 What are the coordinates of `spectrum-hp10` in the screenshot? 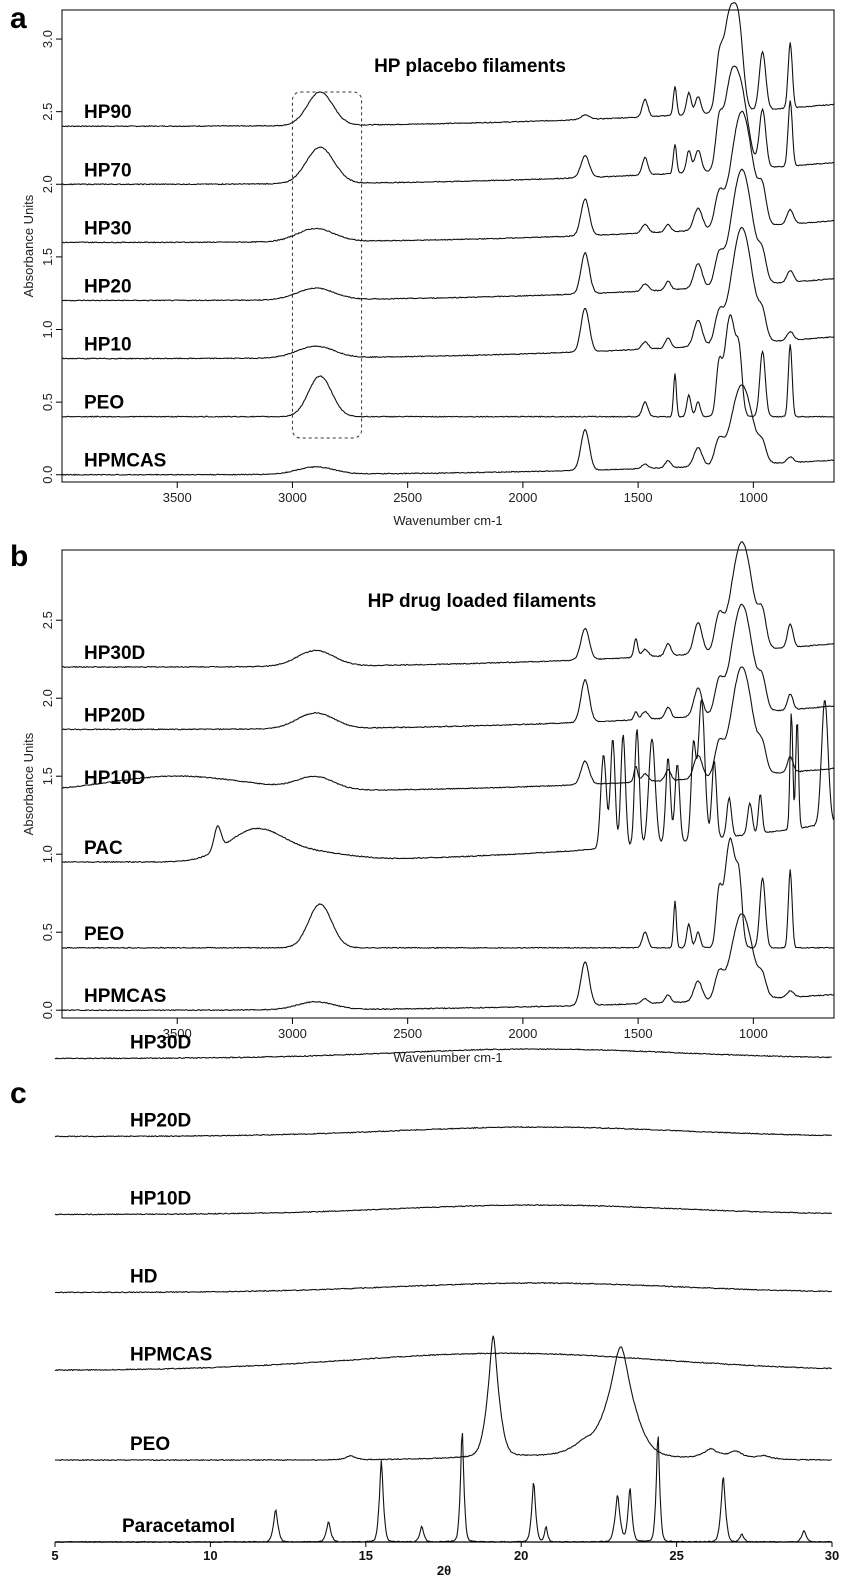 It's located at (447, 293).